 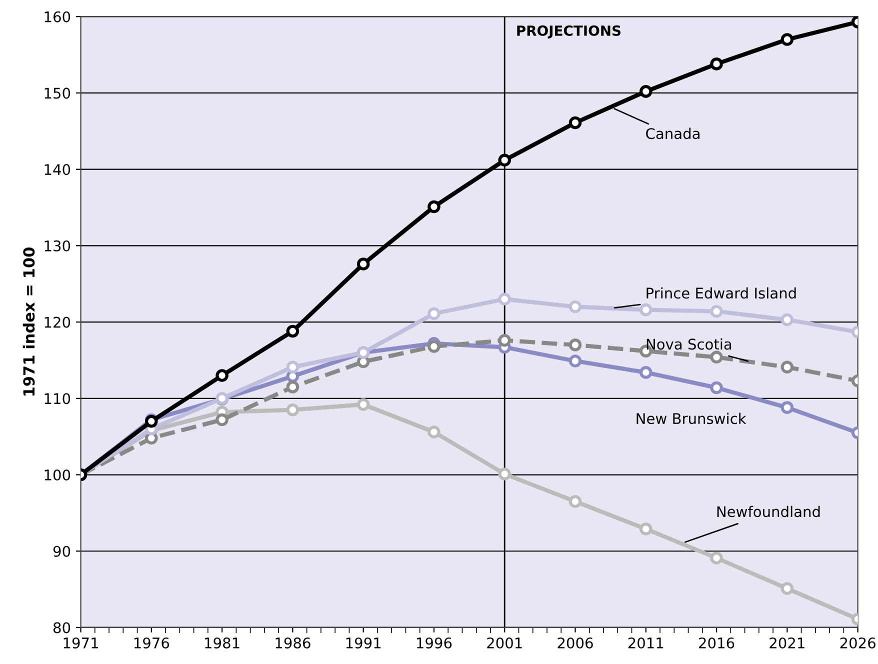 I want to click on series-label: New Brunswick, so click(x=691, y=418).